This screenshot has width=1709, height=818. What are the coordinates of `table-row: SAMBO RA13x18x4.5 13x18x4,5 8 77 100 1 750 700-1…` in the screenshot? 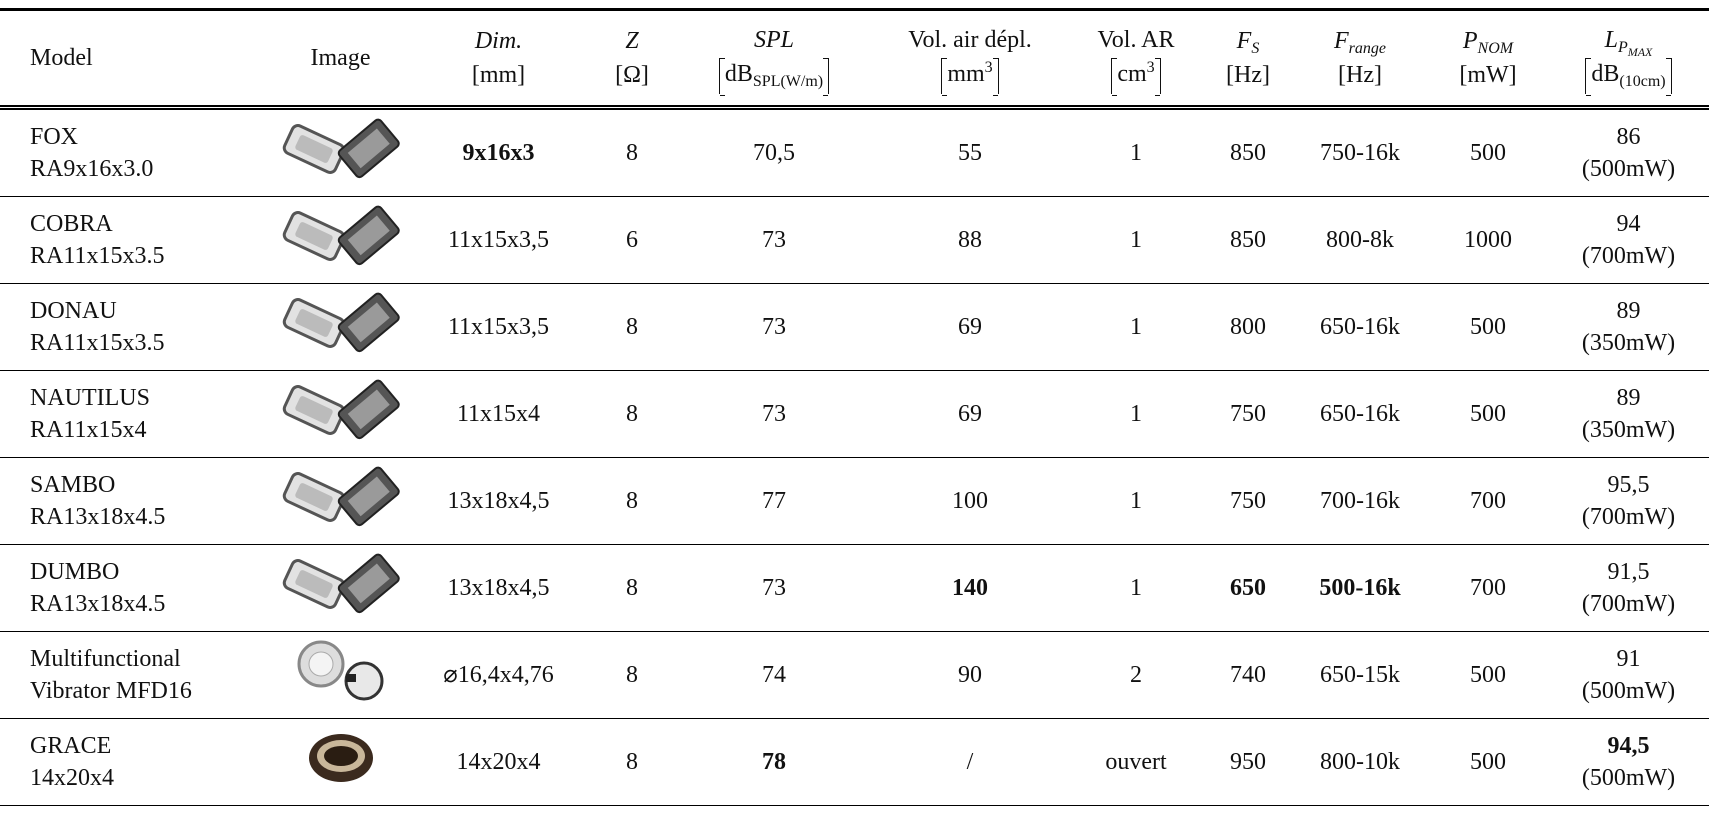 It's located at (854, 501).